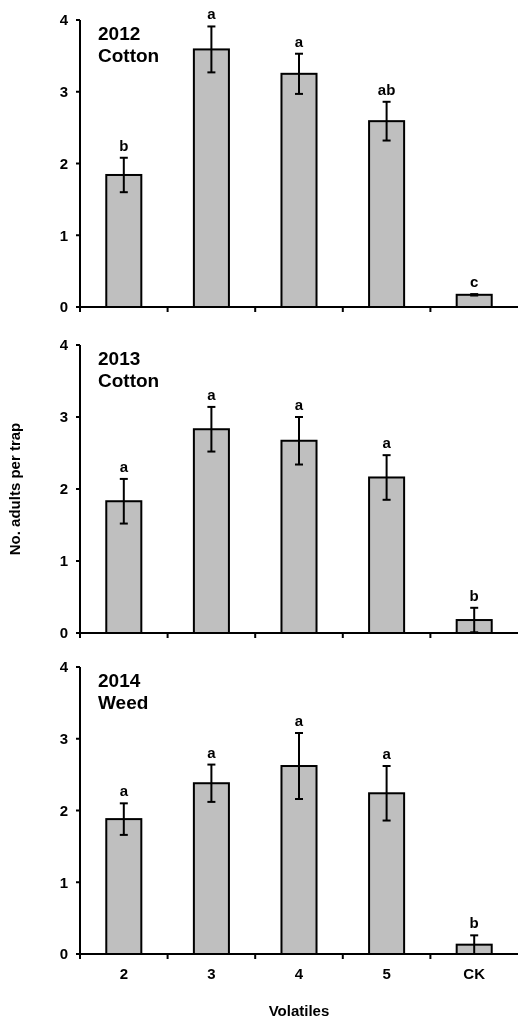  Describe the element at coordinates (129, 369) in the screenshot. I see `text: 2013 Cotton` at that location.